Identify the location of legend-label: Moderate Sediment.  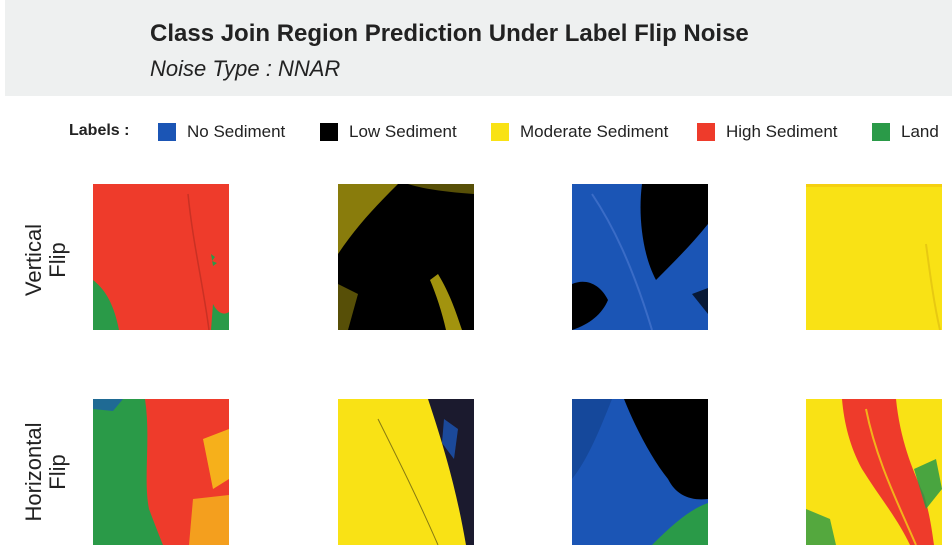
(594, 131).